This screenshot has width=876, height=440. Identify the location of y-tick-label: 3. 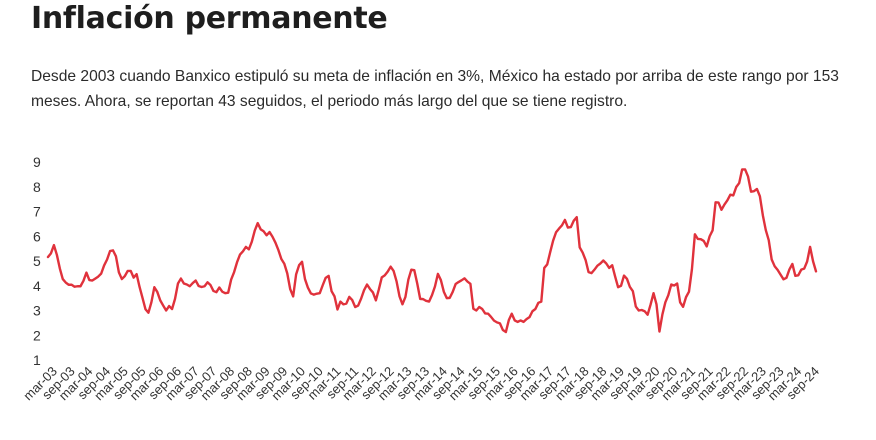
(37, 311).